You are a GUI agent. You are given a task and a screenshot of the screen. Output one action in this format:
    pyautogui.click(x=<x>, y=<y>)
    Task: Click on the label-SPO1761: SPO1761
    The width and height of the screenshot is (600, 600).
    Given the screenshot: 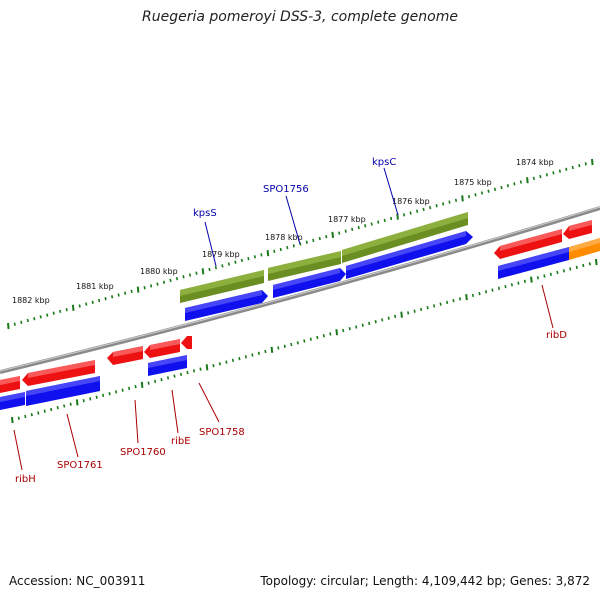 What is the action you would take?
    pyautogui.click(x=80, y=465)
    